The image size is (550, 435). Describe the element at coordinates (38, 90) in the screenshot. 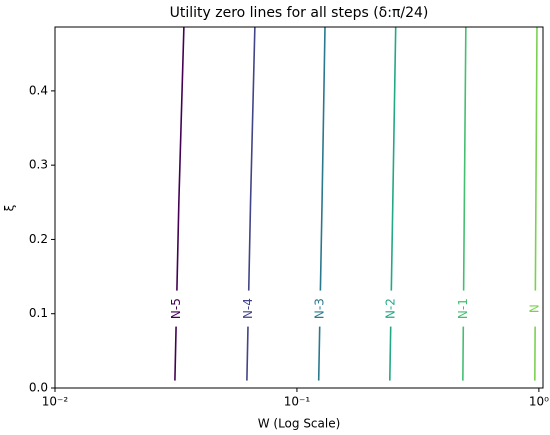

I see `y-tick-label: 0.4` at that location.